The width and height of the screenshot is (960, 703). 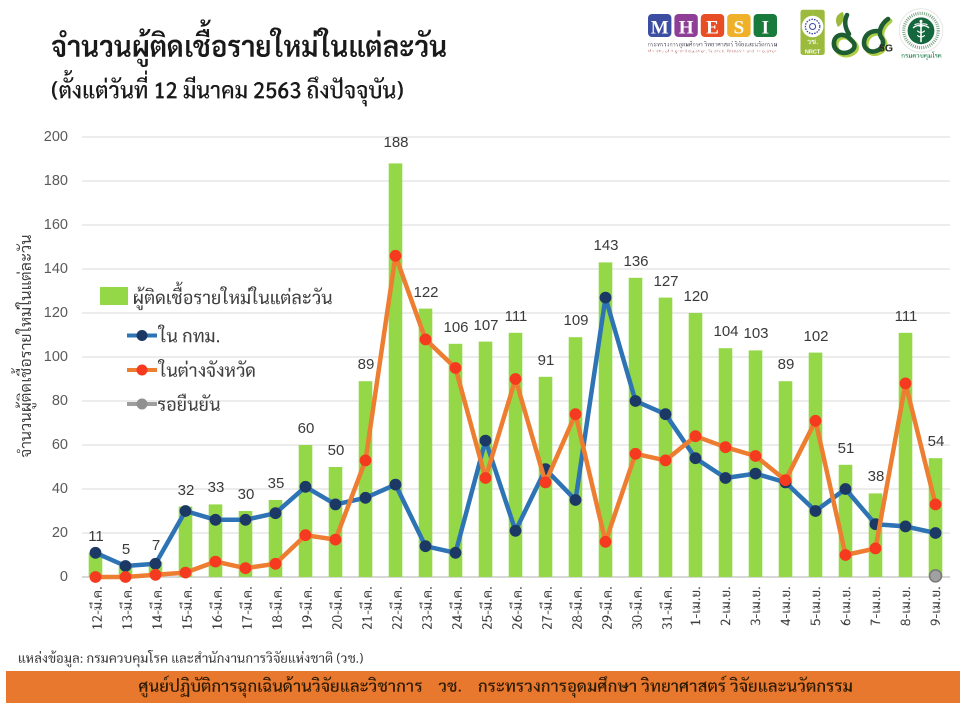 What do you see at coordinates (712, 28) in the screenshot?
I see `svg-text: E` at bounding box center [712, 28].